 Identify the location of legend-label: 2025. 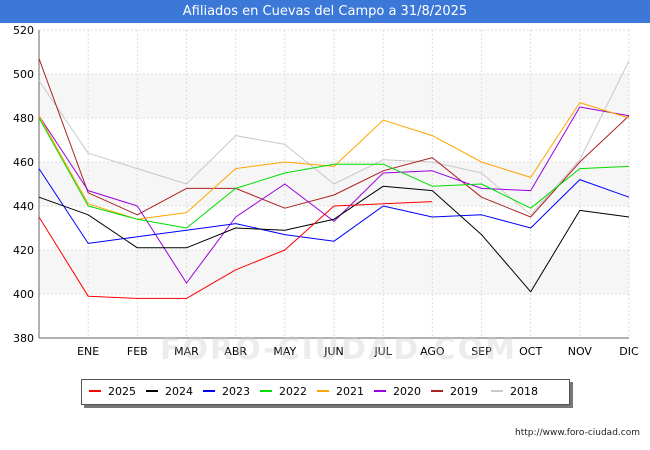
(122, 391).